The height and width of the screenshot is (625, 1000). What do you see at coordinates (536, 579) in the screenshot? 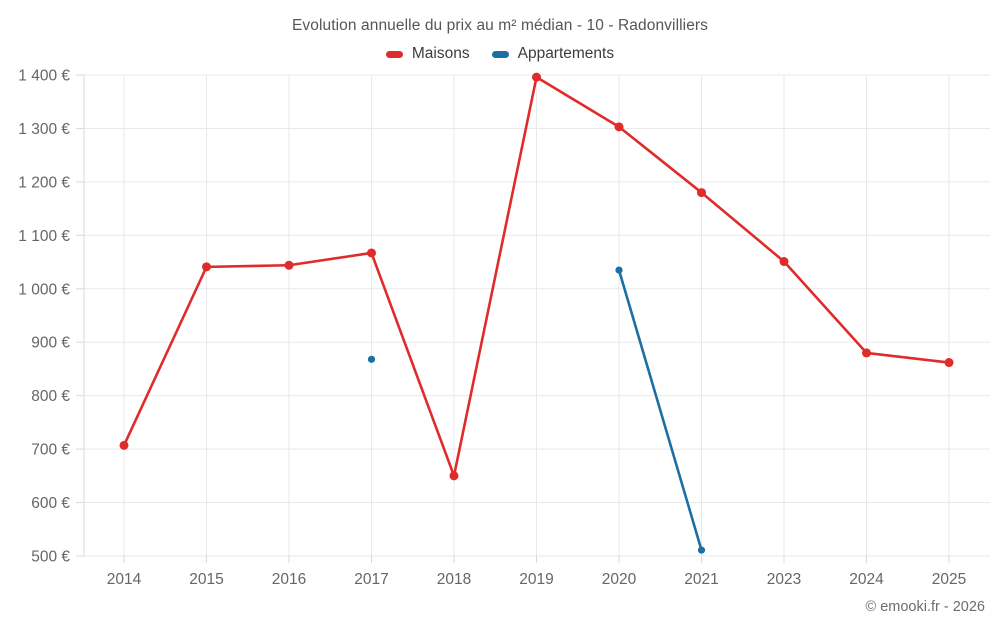
I see `x-axis-tick-label: 2019` at bounding box center [536, 579].